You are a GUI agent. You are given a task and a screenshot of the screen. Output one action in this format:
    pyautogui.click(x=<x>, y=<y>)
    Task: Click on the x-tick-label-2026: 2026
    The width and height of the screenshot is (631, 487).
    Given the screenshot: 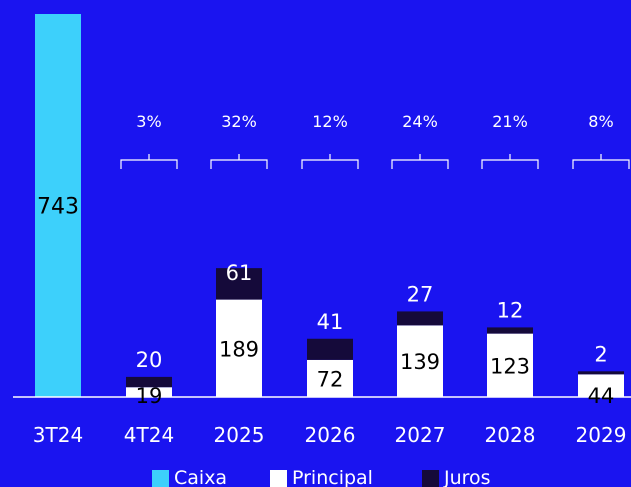 What is the action you would take?
    pyautogui.click(x=330, y=435)
    